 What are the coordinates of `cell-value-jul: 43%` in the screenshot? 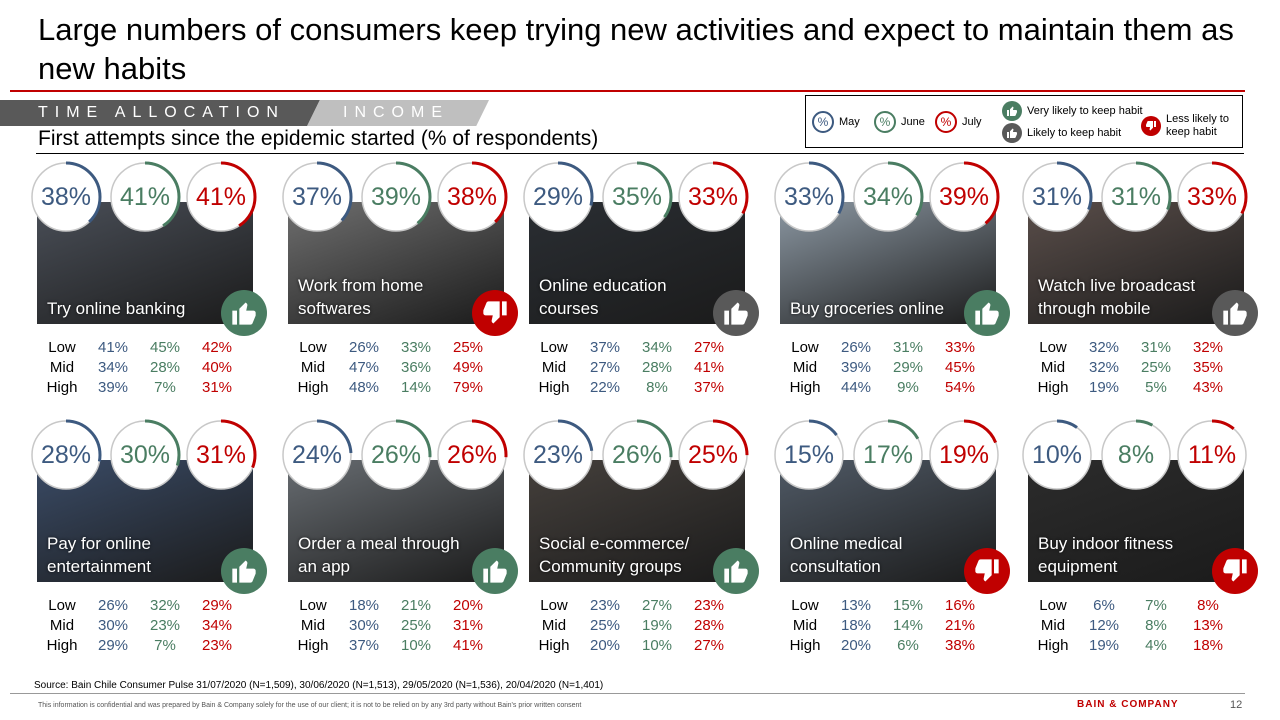 It's located at (1208, 387).